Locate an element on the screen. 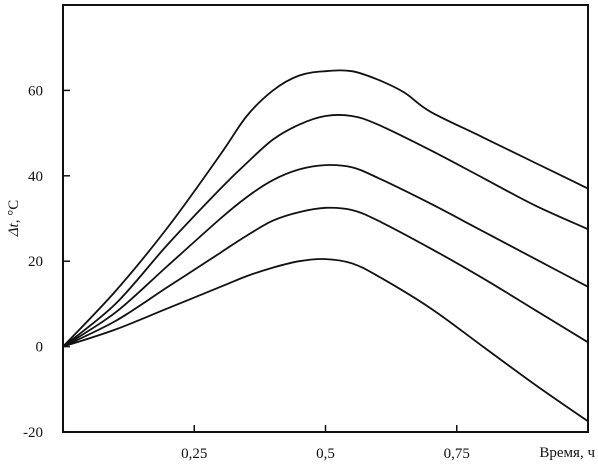 This screenshot has height=467, width=598. y-axis-title: Δt, °С is located at coordinates (14, 219).